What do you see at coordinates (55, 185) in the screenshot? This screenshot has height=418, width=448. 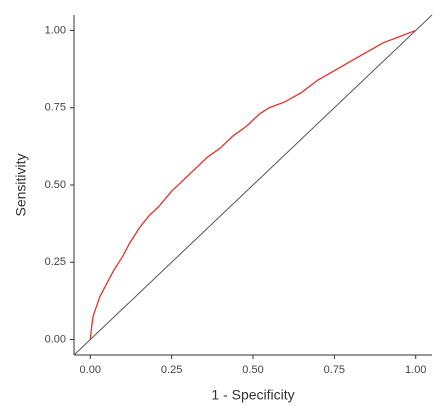 I see `y-tick-label: 0.50` at bounding box center [55, 185].